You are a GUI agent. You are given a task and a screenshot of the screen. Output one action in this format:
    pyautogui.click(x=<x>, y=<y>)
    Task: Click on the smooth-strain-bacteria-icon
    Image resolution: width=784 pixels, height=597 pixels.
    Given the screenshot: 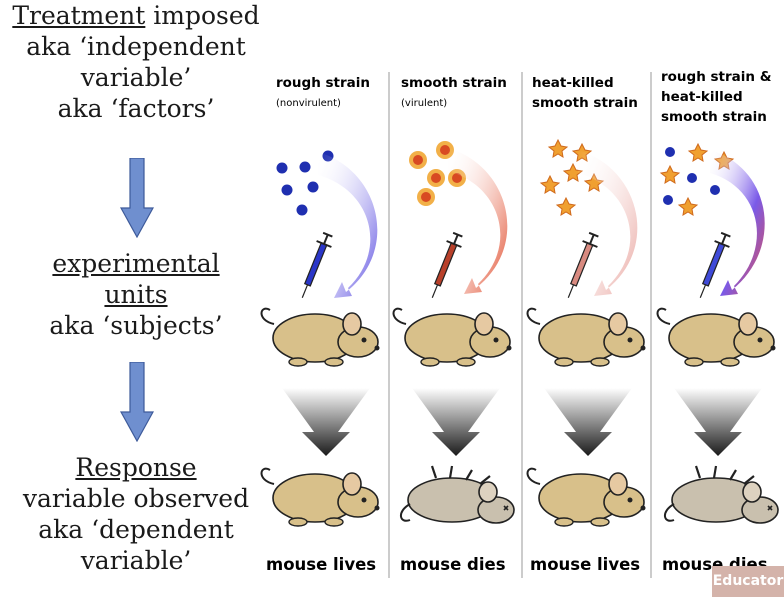 What is the action you would take?
    pyautogui.click(x=437, y=173)
    